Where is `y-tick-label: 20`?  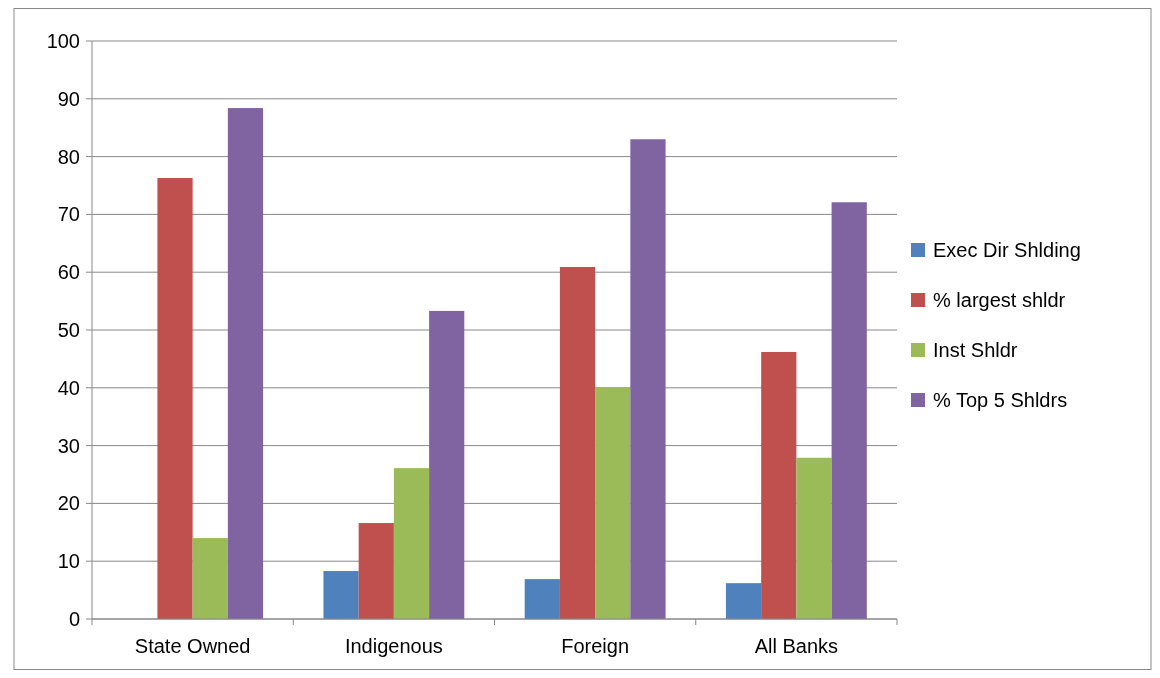 y-tick-label: 20 is located at coordinates (68, 503).